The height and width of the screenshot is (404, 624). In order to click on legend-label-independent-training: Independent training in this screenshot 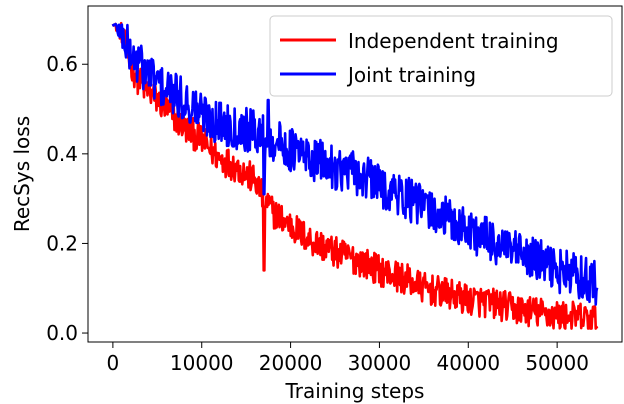, I will do `click(453, 41)`.